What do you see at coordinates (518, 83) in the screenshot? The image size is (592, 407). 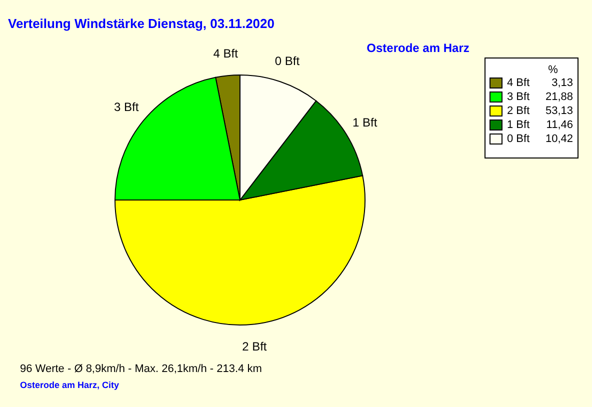 I see `legend-label: 4 Bft` at bounding box center [518, 83].